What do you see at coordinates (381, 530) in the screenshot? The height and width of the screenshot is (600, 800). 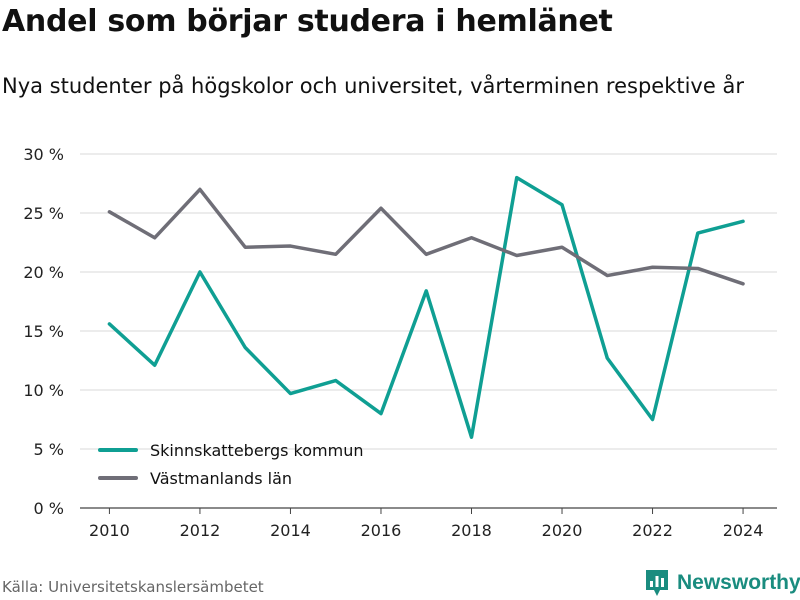 I see `x-tick-label: 2016` at bounding box center [381, 530].